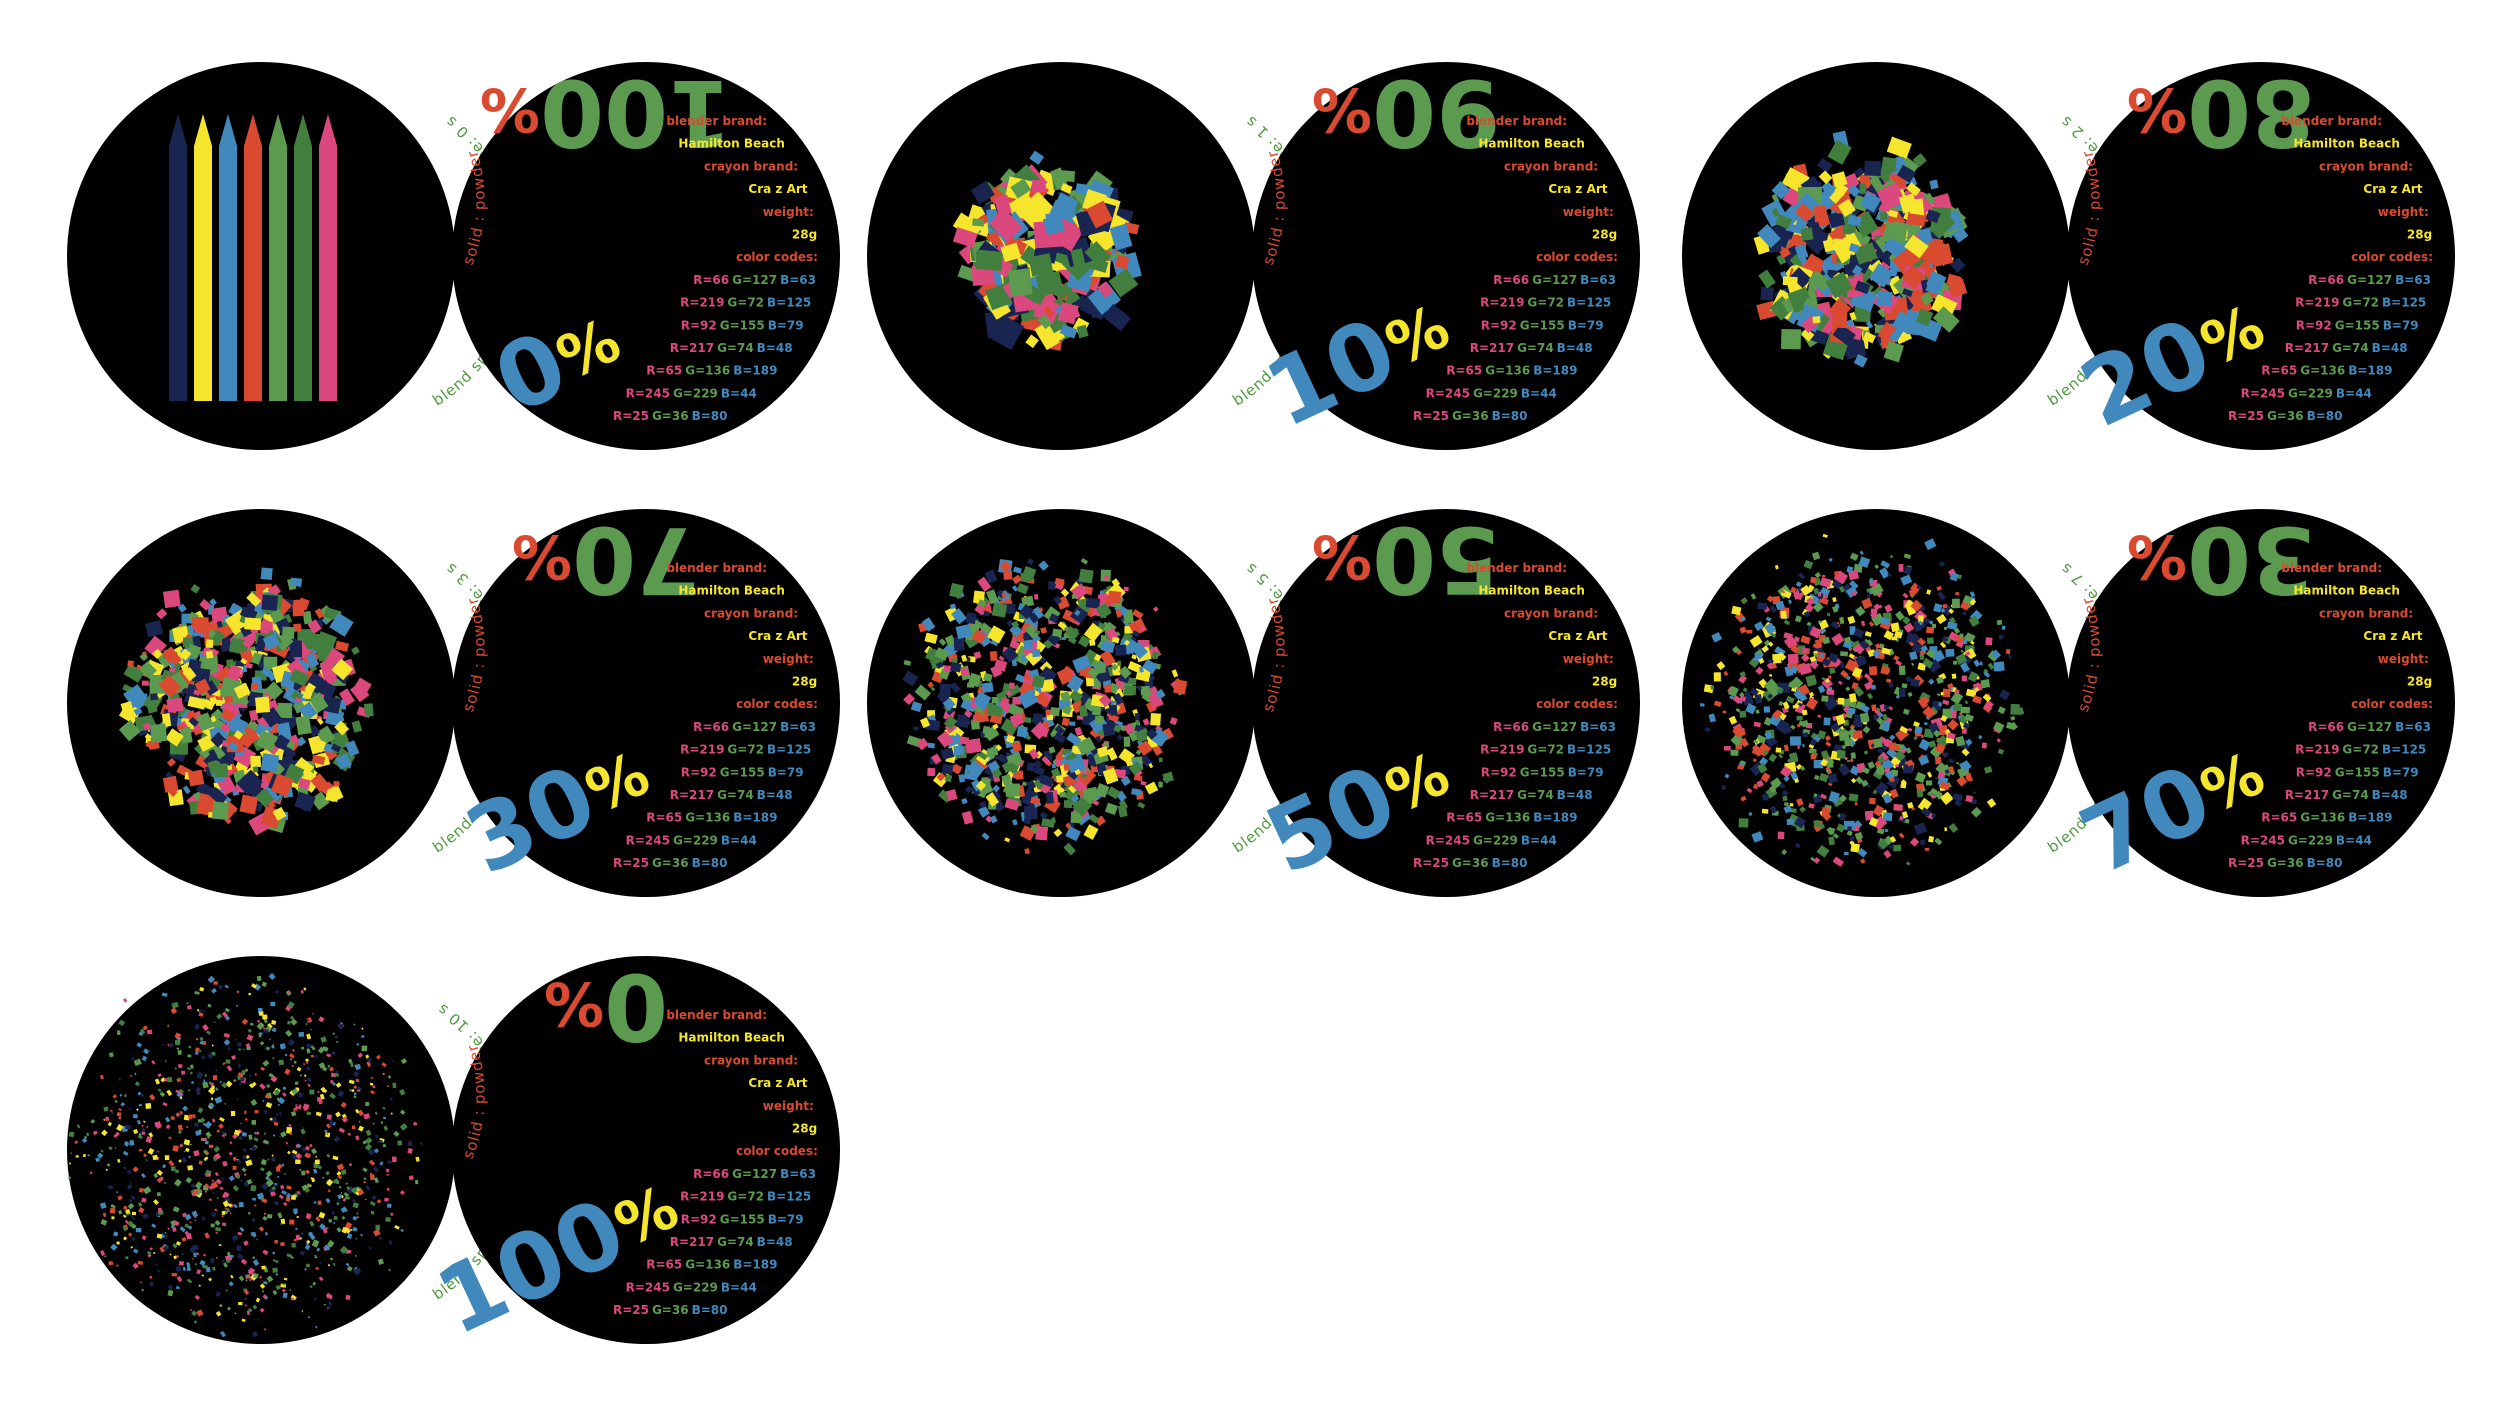 The height and width of the screenshot is (1406, 2500). I want to click on code-g: G=72, so click(2360, 750).